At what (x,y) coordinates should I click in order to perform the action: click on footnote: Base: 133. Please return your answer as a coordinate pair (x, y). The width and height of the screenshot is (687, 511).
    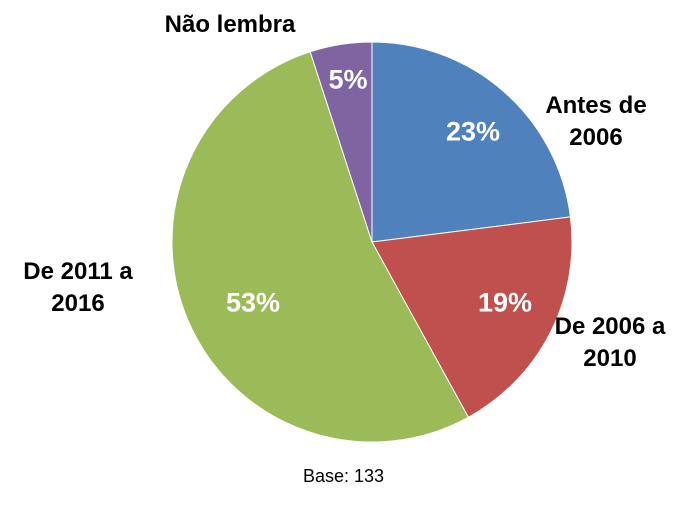
    Looking at the image, I should click on (343, 476).